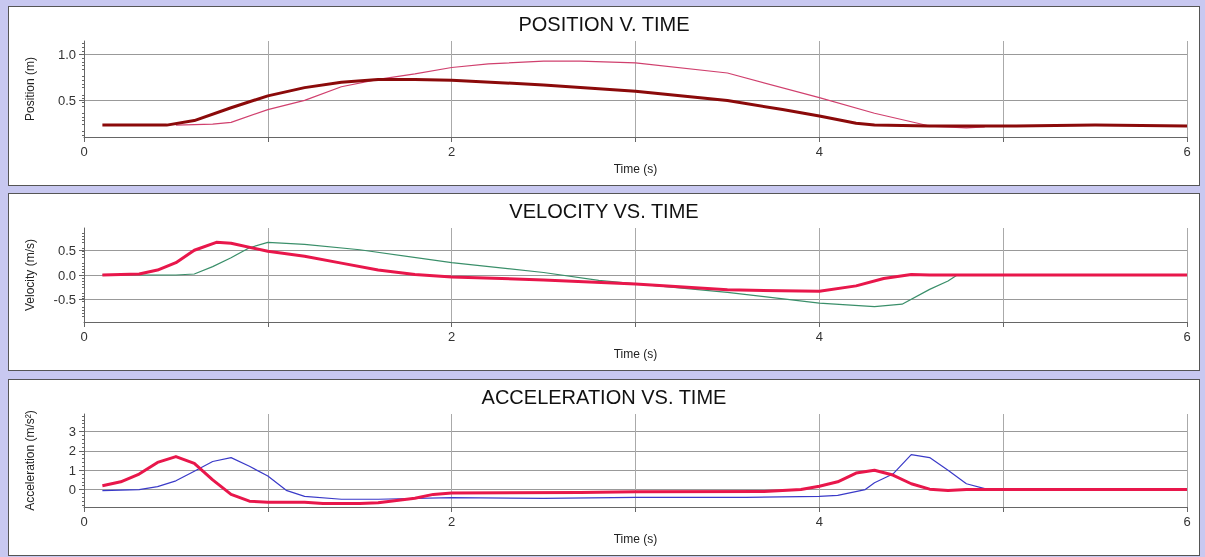  What do you see at coordinates (30, 89) in the screenshot?
I see `y-axis-title: Position (m)` at bounding box center [30, 89].